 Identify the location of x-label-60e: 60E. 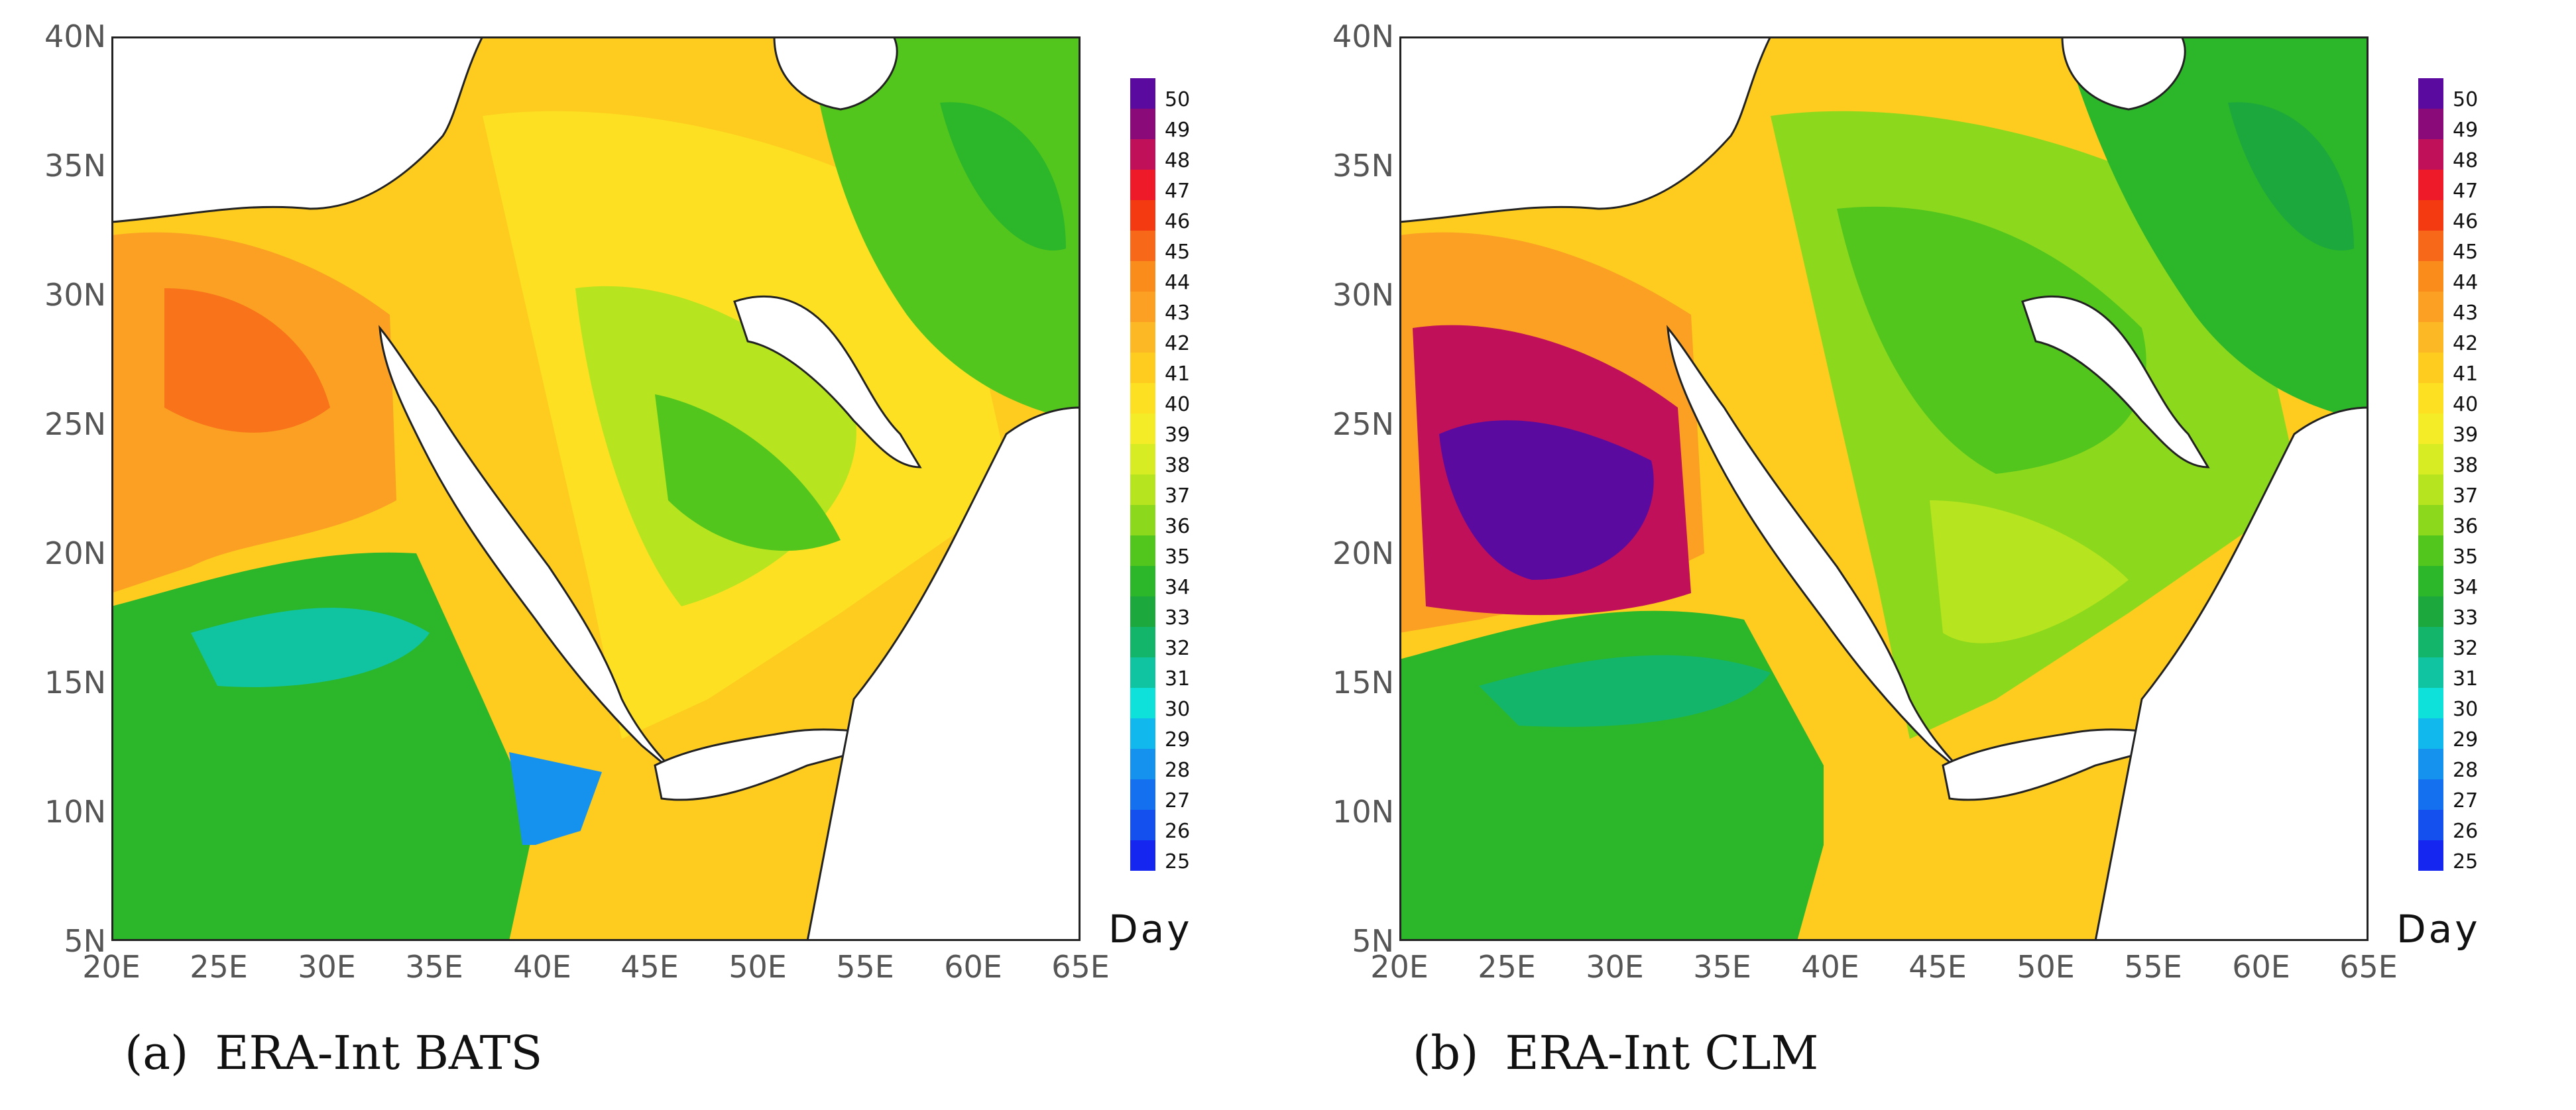
(973, 967).